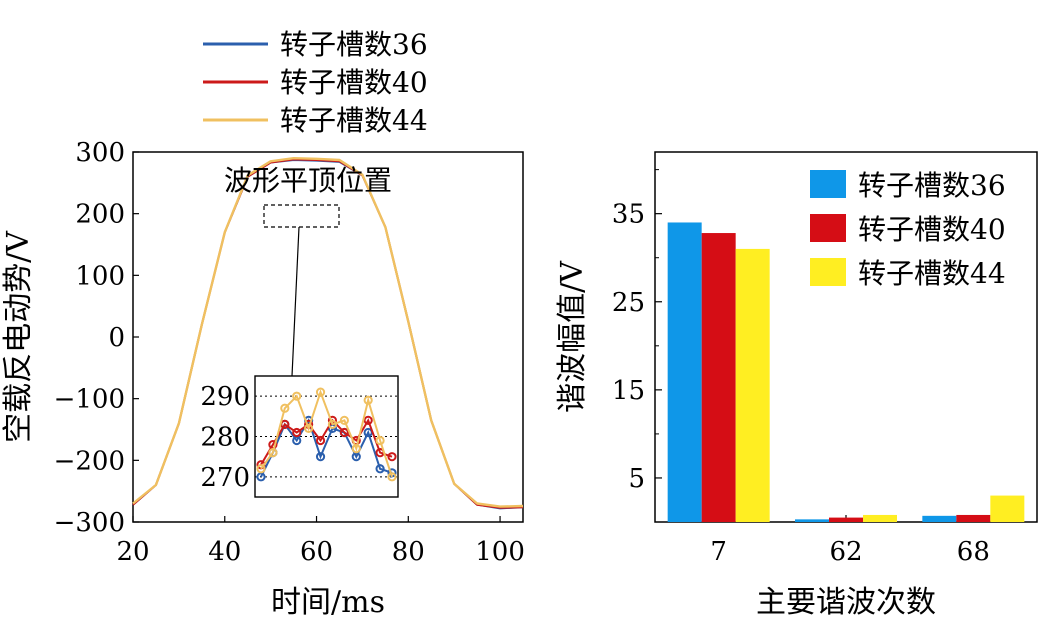  I want to click on x-tick-label: 60, so click(316, 552).